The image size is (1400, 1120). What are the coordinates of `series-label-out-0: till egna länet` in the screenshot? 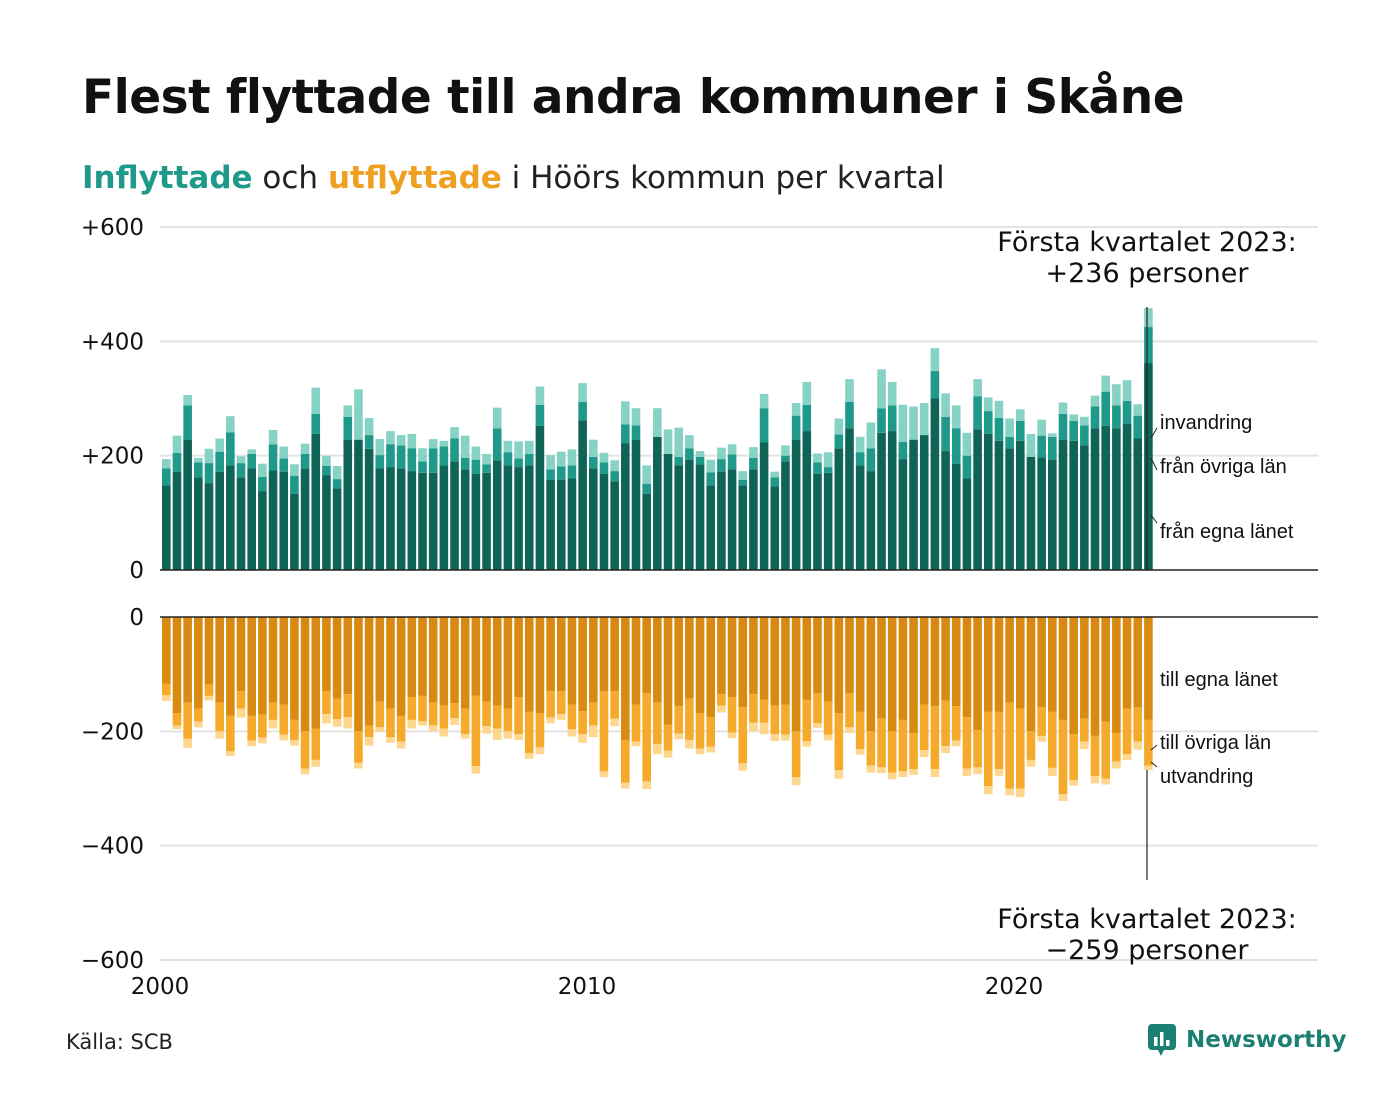 It's located at (1219, 680).